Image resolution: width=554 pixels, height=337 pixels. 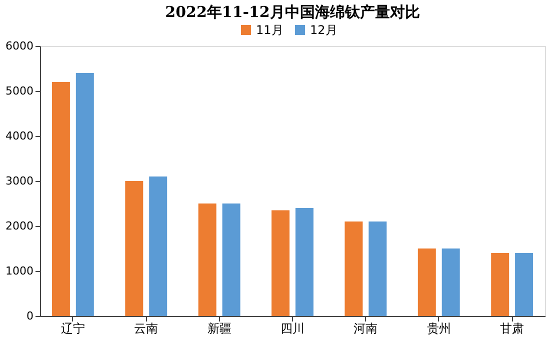 I want to click on y-tick-label: 2000, so click(x=20, y=226).